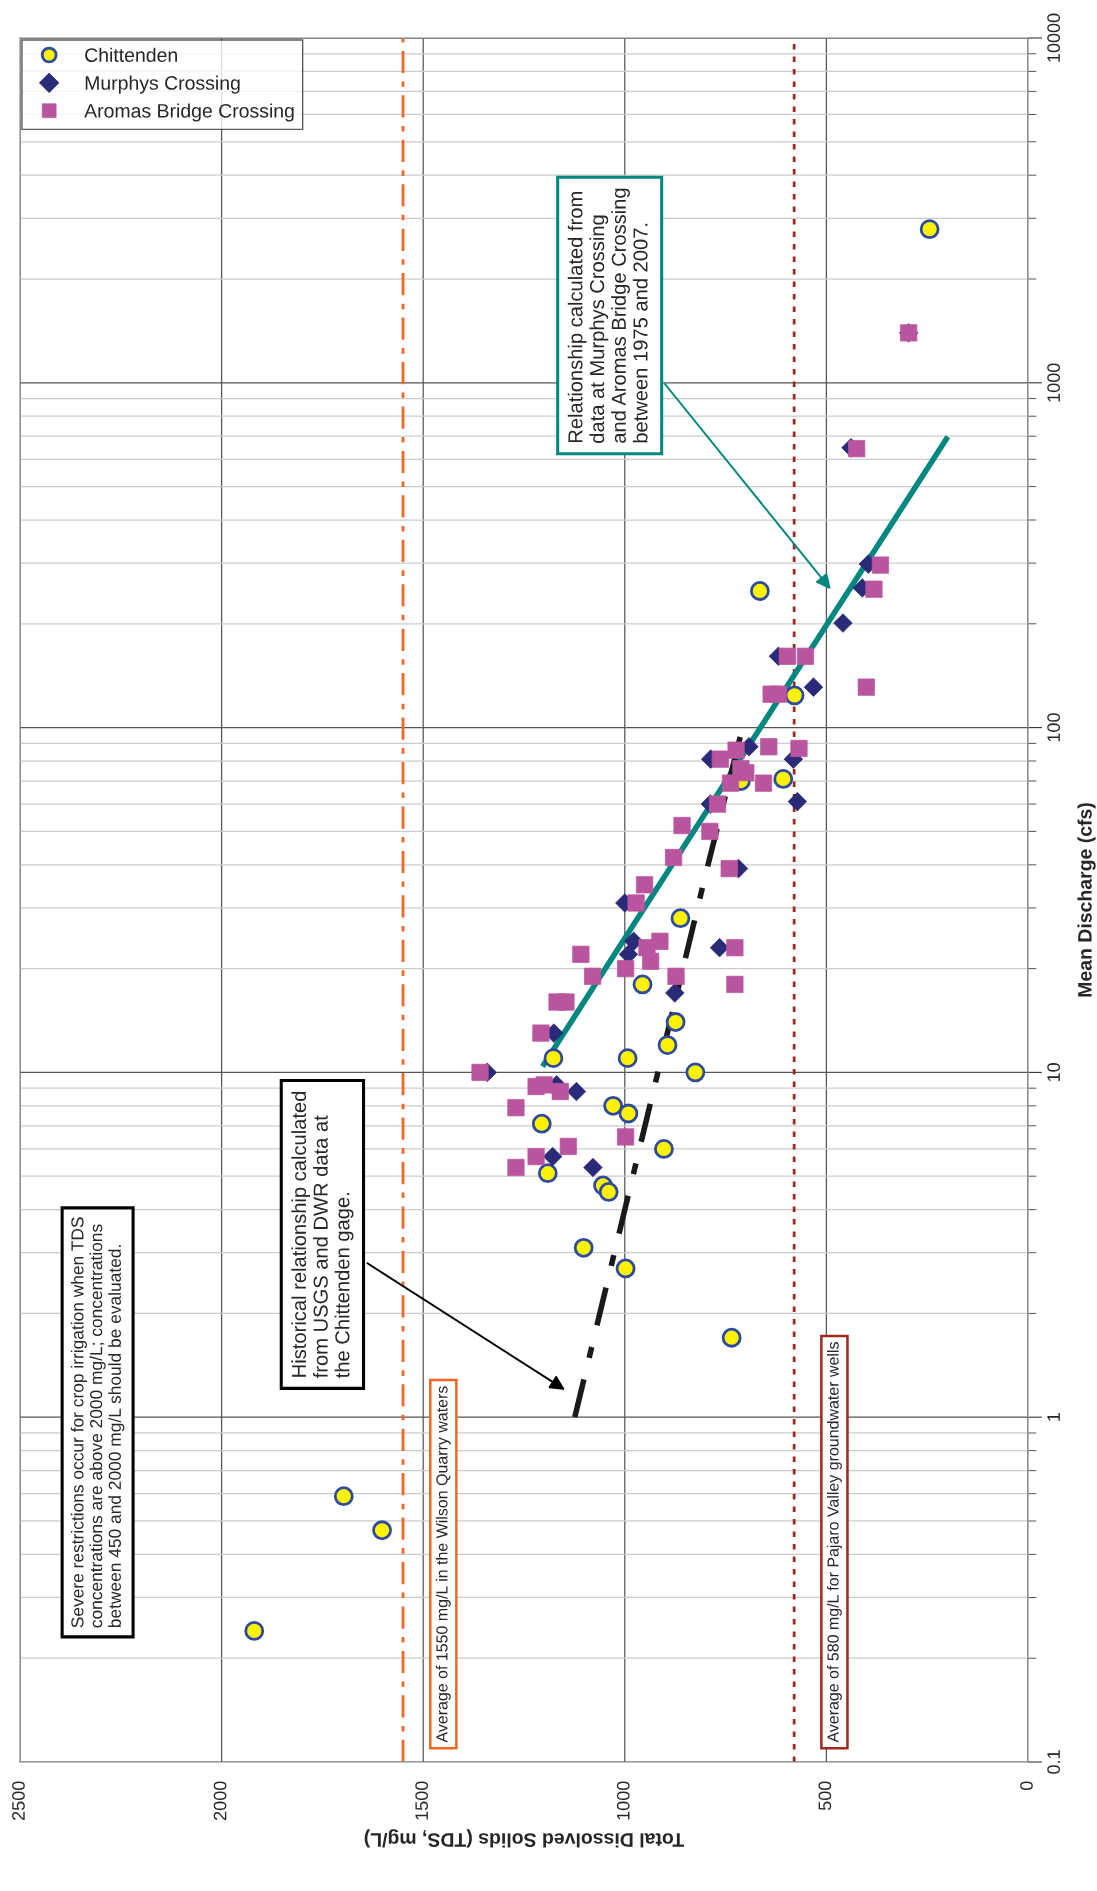 This screenshot has width=1097, height=1891. I want to click on y-tick-label: 1, so click(1053, 1417).